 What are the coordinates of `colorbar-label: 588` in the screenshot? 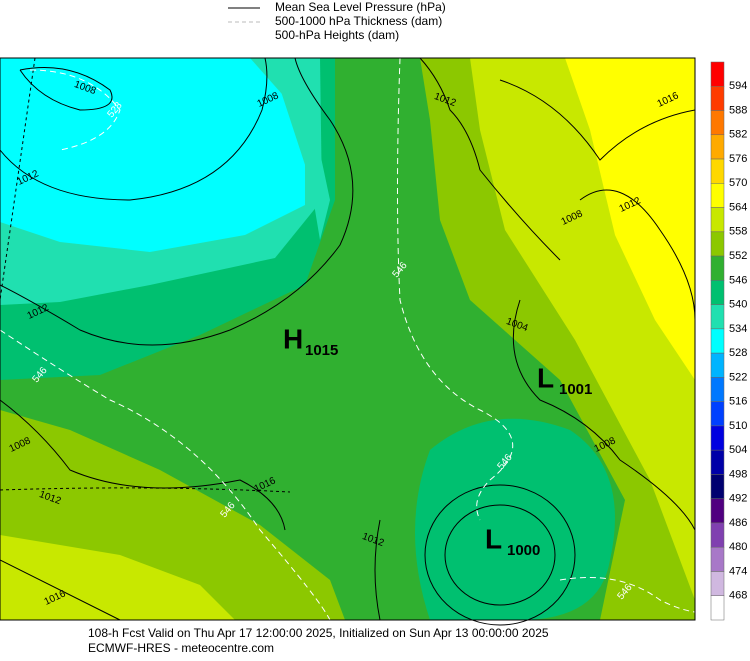 It's located at (738, 110).